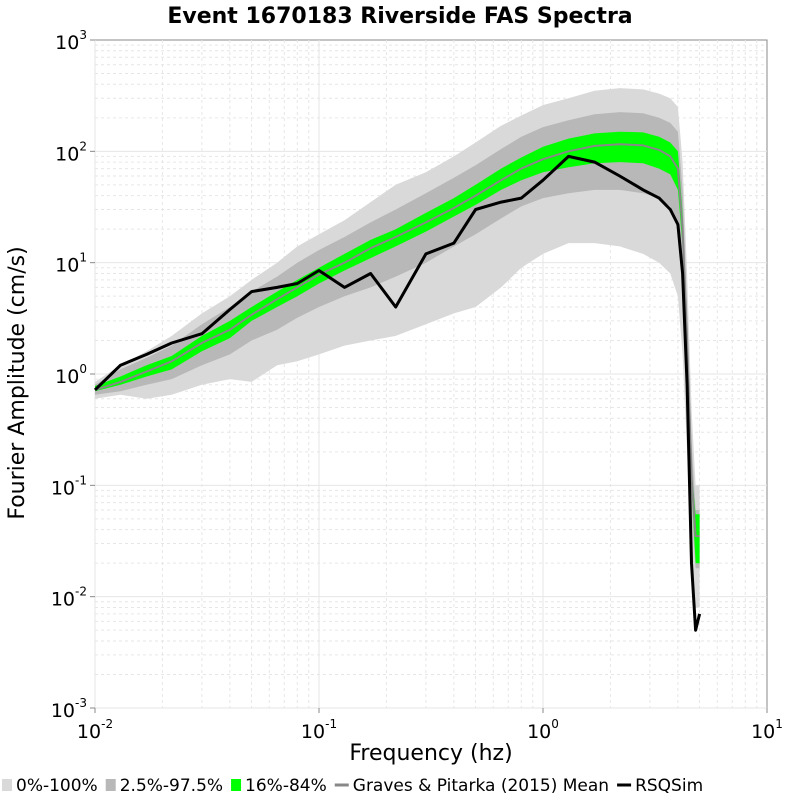  What do you see at coordinates (286, 786) in the screenshot?
I see `legend-label: 16%-84%` at bounding box center [286, 786].